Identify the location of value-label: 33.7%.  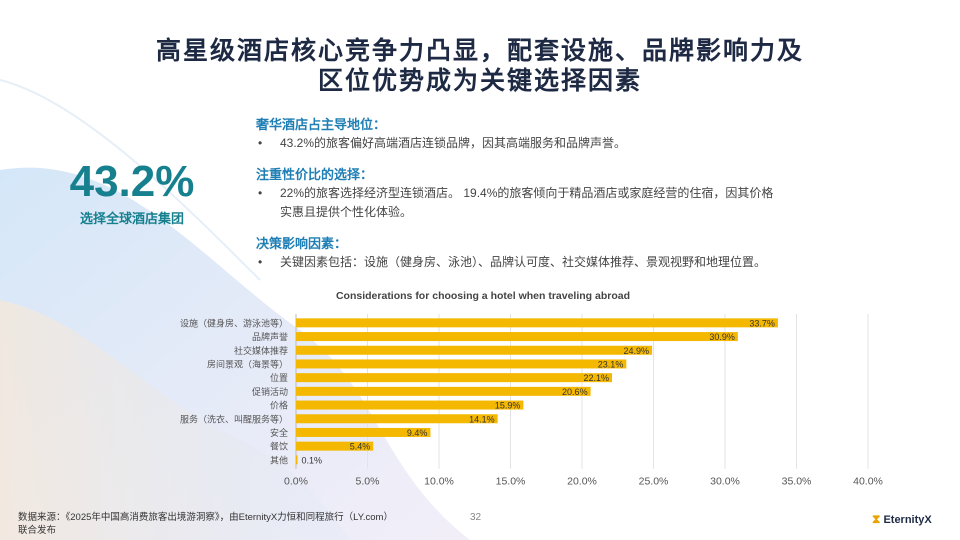
(762, 323).